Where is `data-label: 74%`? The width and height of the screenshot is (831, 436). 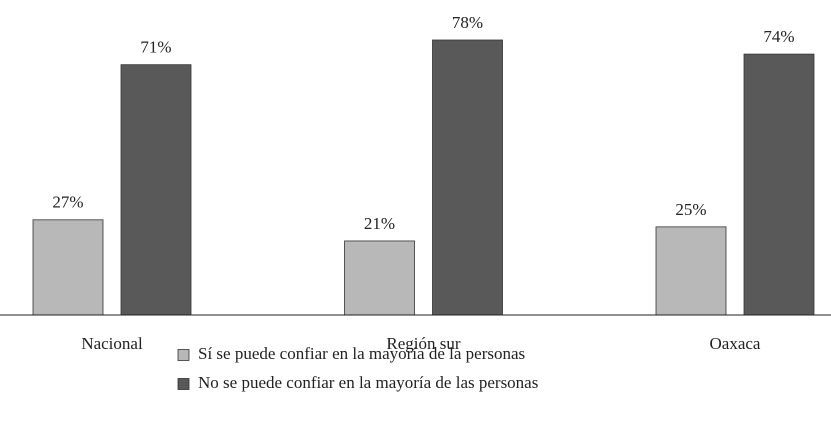 data-label: 74% is located at coordinates (778, 36).